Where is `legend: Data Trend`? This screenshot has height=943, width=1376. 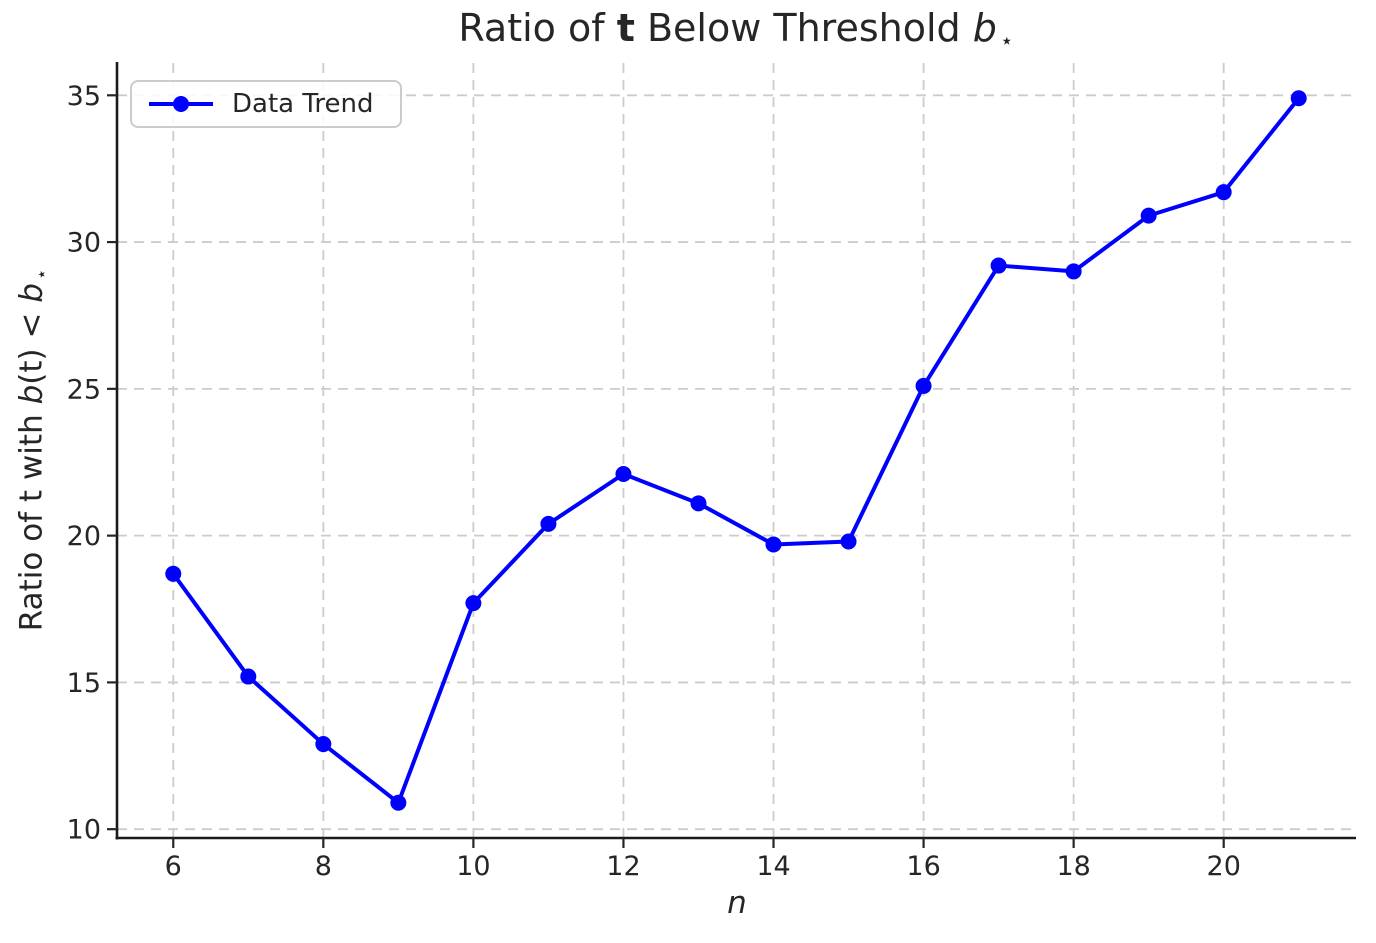 legend: Data Trend is located at coordinates (266, 104).